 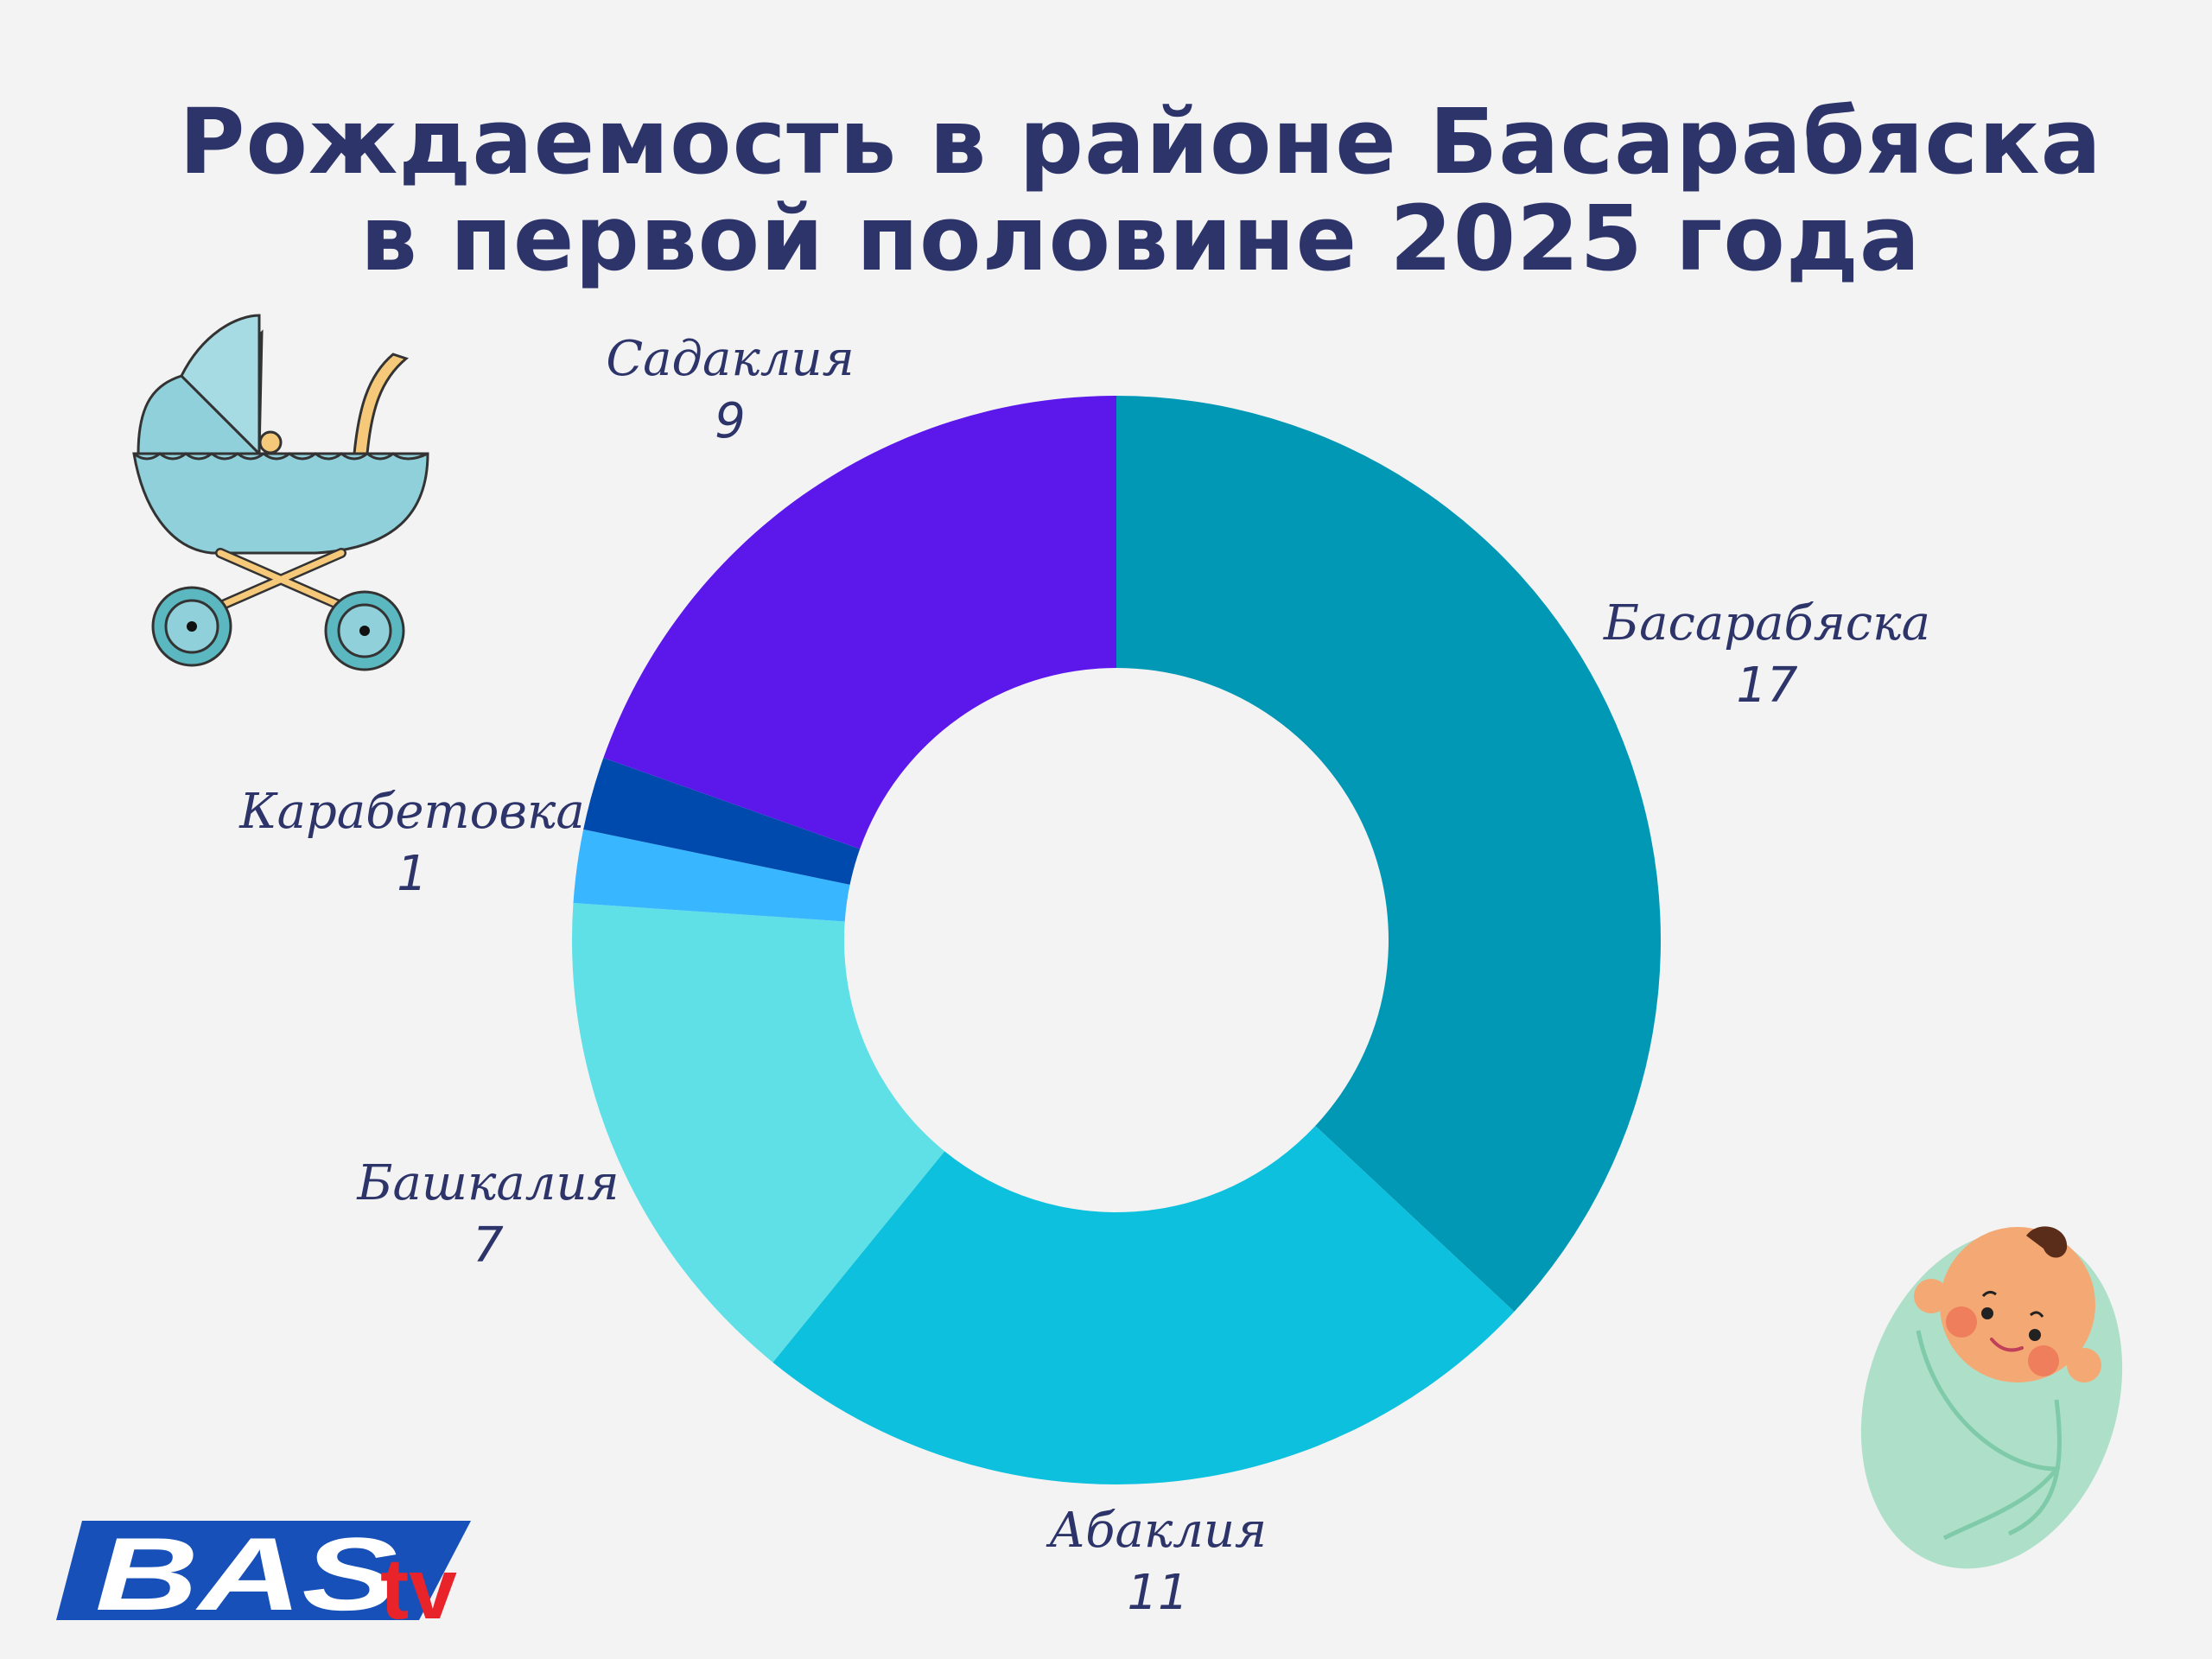 I want to click on baby-stroller-icon, so click(x=280, y=492).